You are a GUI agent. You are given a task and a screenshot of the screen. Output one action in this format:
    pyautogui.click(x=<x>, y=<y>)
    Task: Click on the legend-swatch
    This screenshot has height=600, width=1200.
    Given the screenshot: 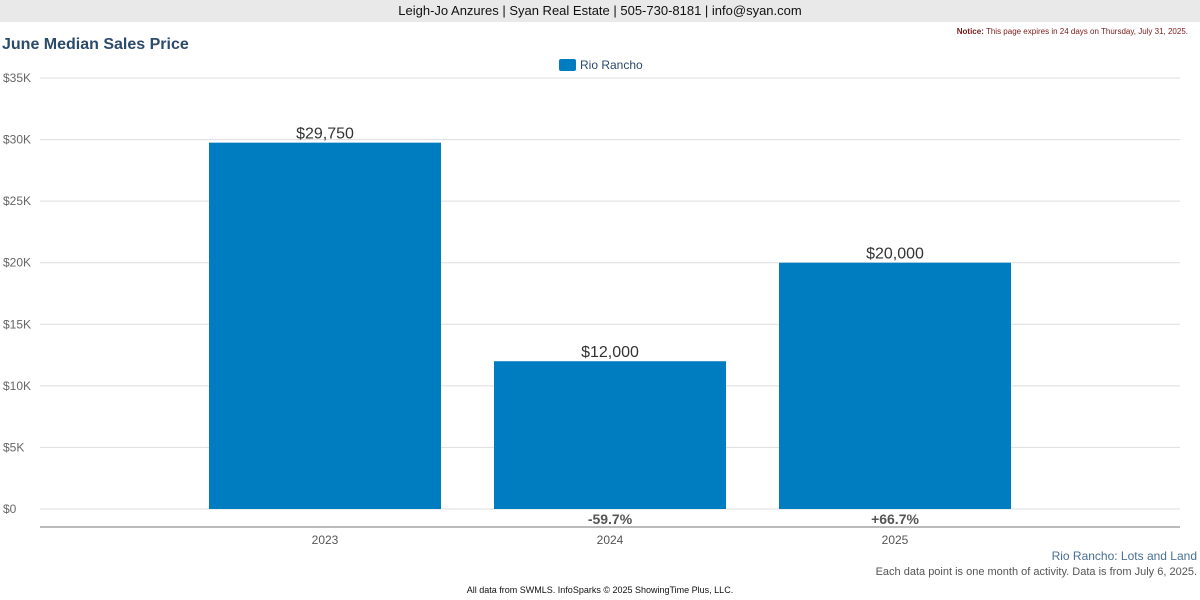 What is the action you would take?
    pyautogui.click(x=567, y=64)
    